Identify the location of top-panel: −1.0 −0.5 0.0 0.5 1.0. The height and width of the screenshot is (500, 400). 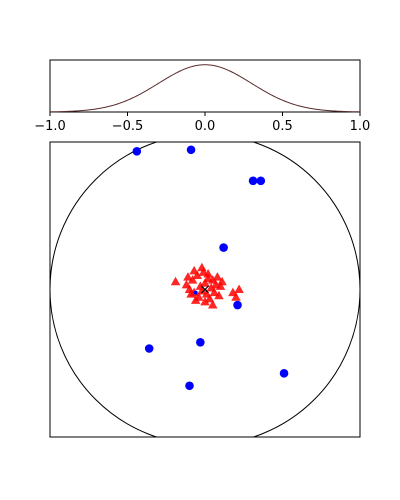
(202, 96).